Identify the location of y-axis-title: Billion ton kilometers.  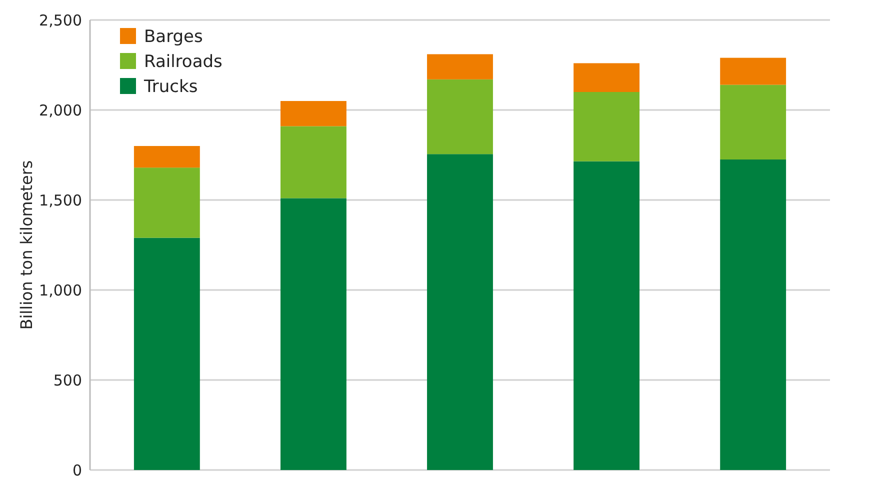
(26, 245).